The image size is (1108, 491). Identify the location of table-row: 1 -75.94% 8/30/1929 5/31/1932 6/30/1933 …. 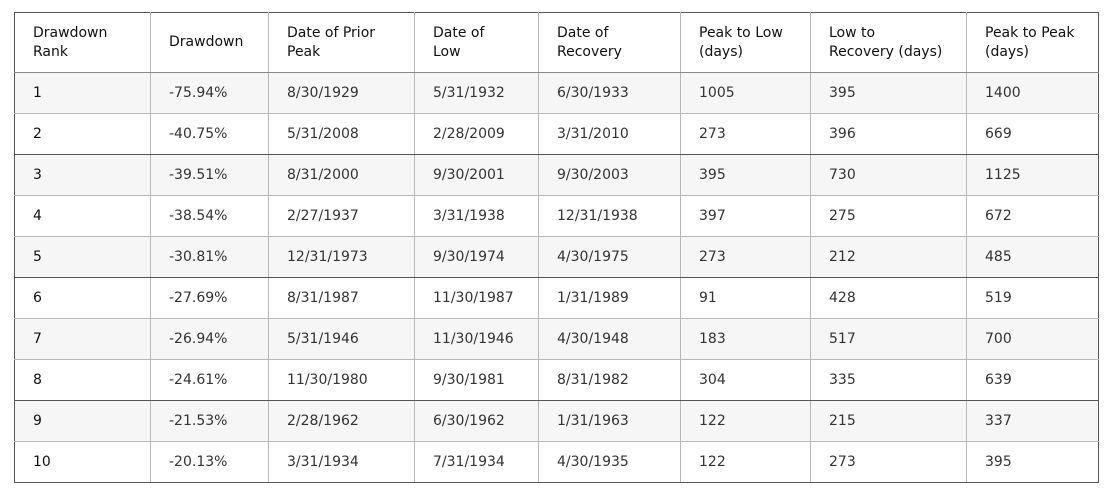
(556, 93).